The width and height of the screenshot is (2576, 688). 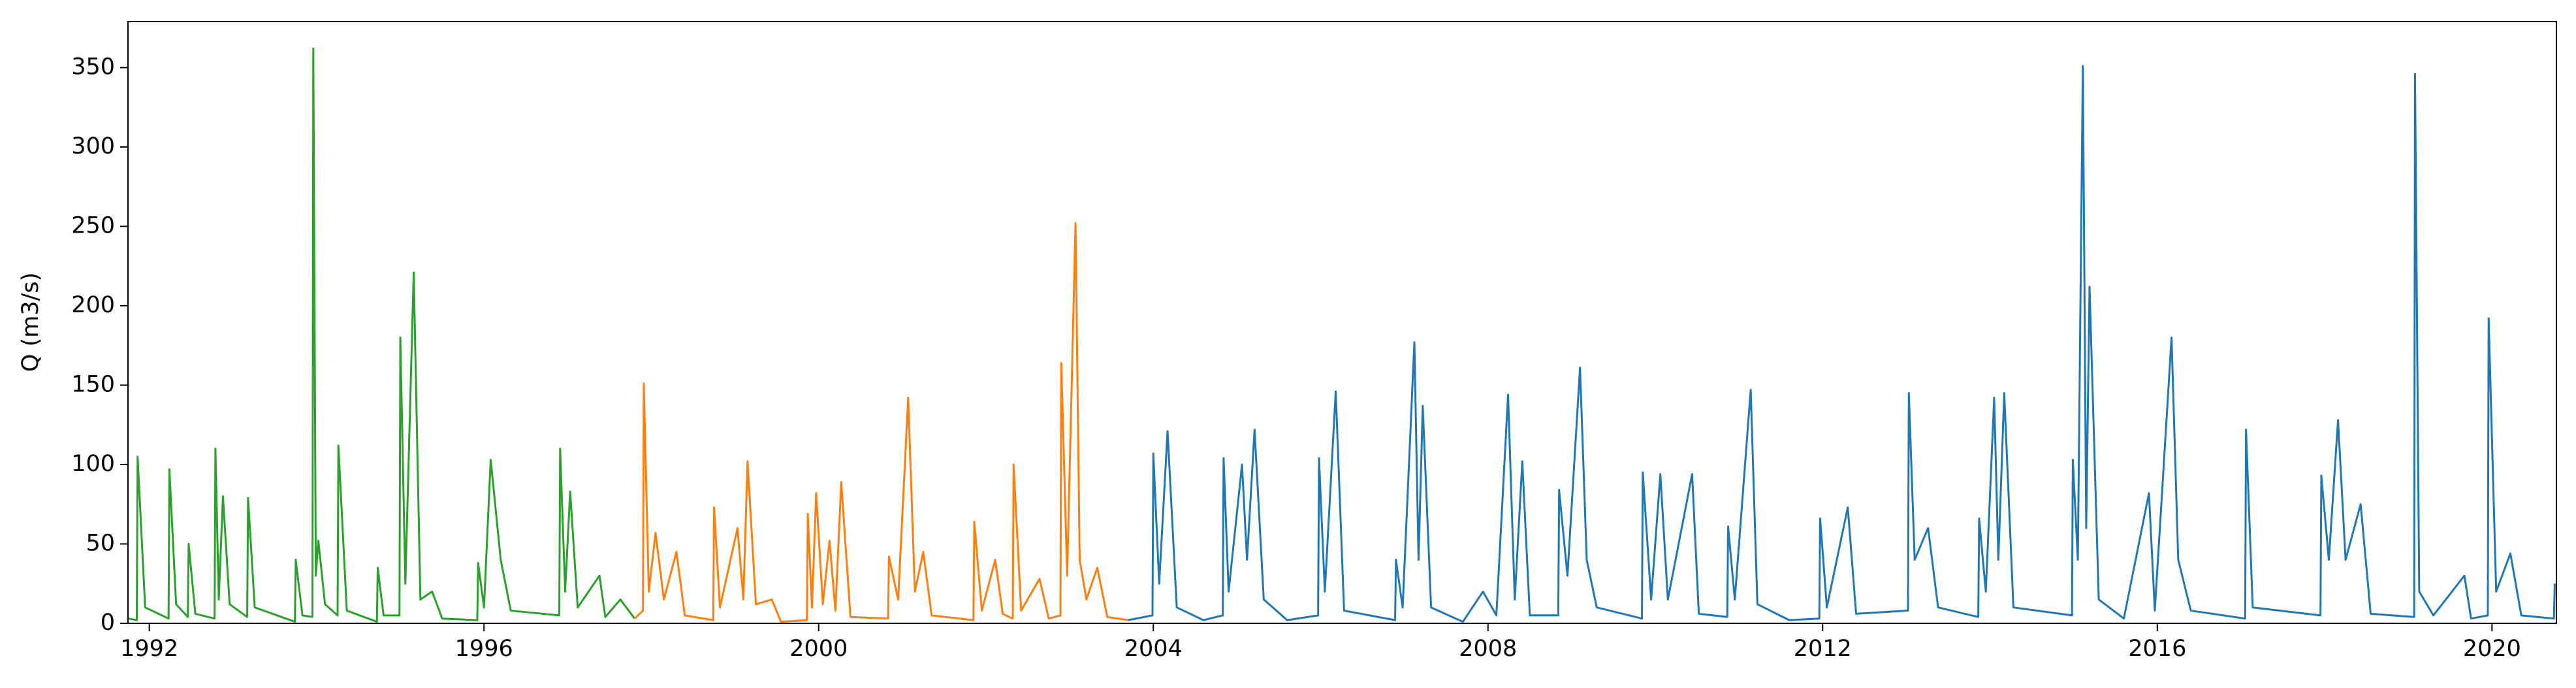 I want to click on y-tick-label: 100, so click(x=93, y=464).